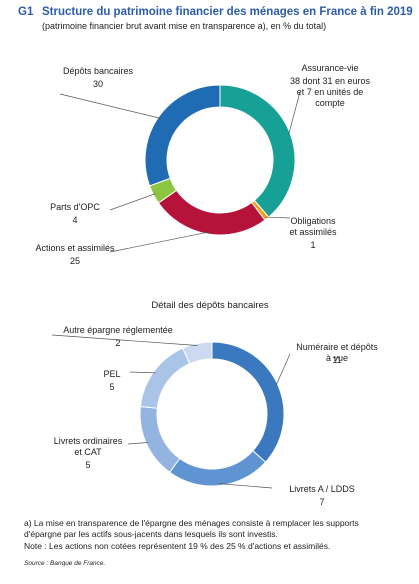  I want to click on category-label: Dépôts bancaires, so click(98, 71).